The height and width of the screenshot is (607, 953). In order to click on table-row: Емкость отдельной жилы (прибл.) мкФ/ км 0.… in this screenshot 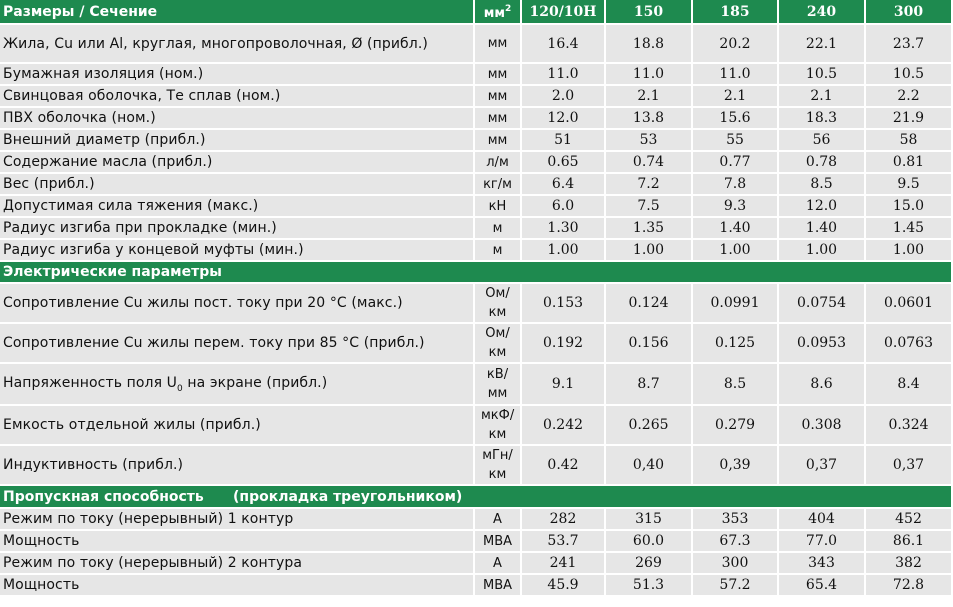, I will do `click(476, 426)`.